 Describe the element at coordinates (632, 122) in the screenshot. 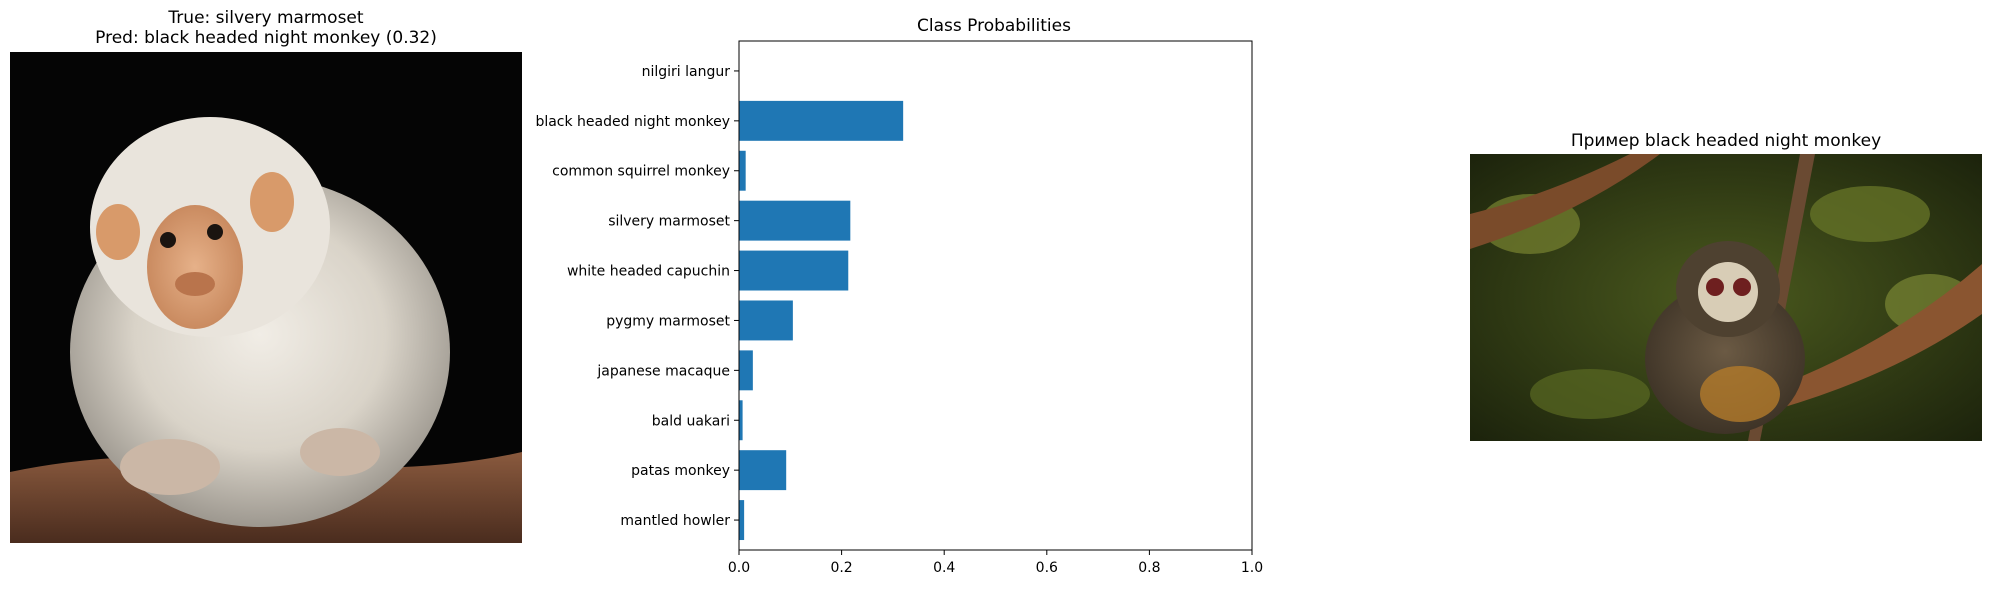

I see `y-tick-label-black-headed-night-monkey: black headed night monkey` at that location.